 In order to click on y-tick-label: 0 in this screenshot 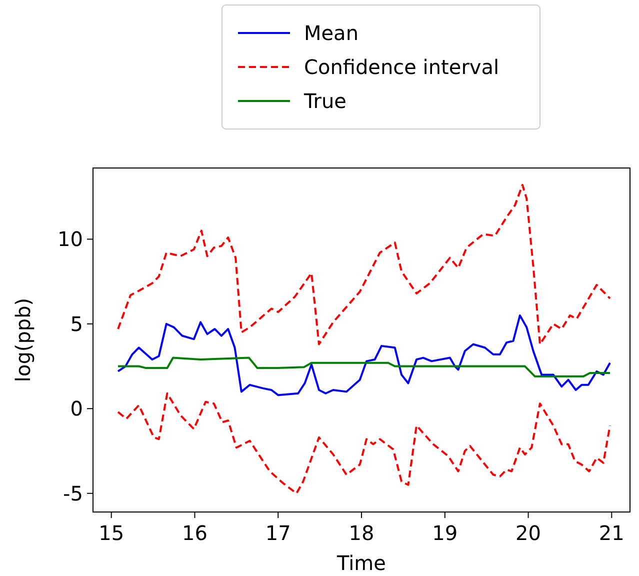, I will do `click(76, 408)`.